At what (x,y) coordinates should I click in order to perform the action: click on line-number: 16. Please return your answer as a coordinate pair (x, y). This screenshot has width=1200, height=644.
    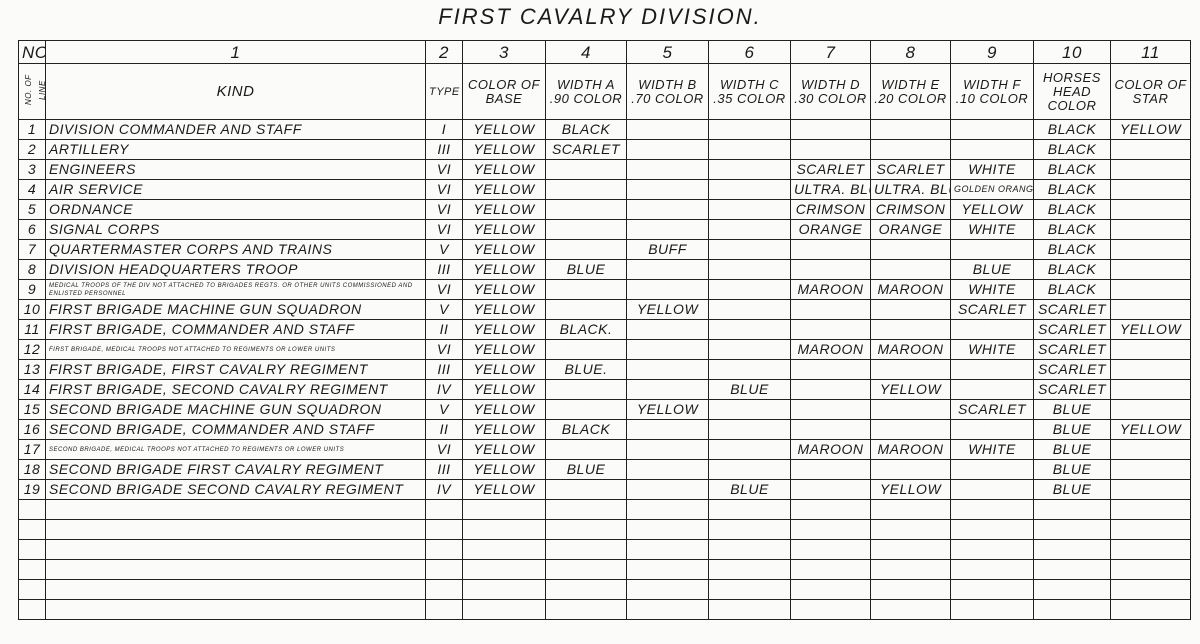
    Looking at the image, I should click on (32, 429).